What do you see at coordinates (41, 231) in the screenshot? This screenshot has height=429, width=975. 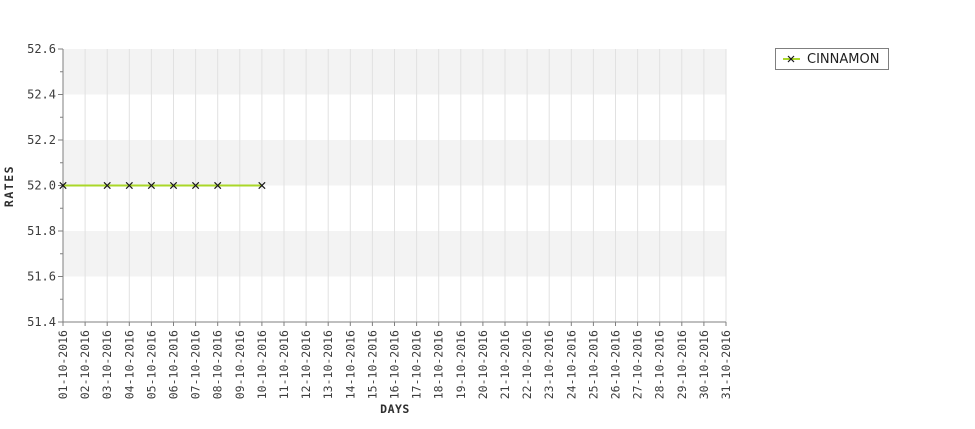 I see `y-tick-label: 51.8` at bounding box center [41, 231].